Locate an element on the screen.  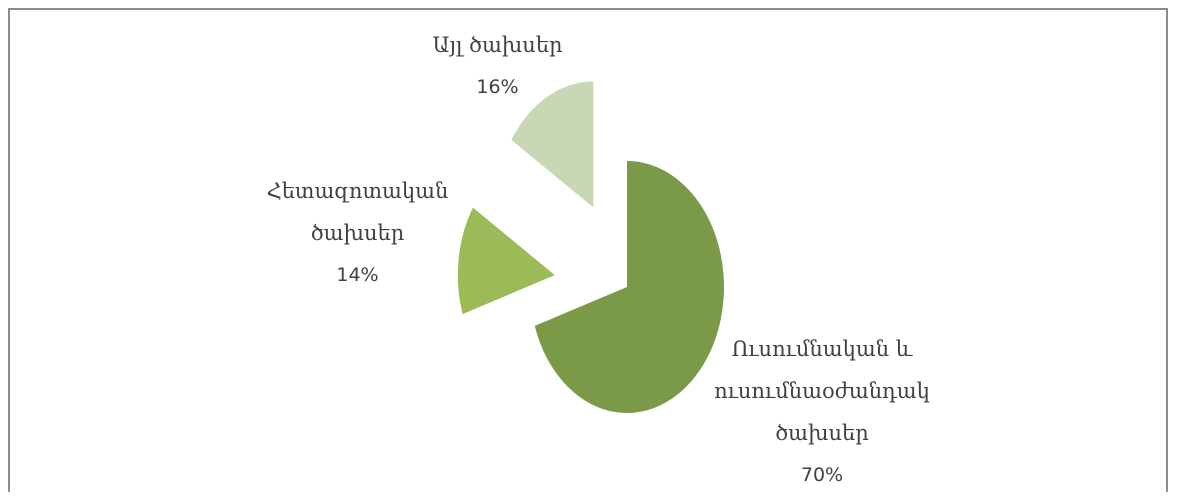
slice-label: Հետազոտական ծախսեր 14% is located at coordinates (357, 233).